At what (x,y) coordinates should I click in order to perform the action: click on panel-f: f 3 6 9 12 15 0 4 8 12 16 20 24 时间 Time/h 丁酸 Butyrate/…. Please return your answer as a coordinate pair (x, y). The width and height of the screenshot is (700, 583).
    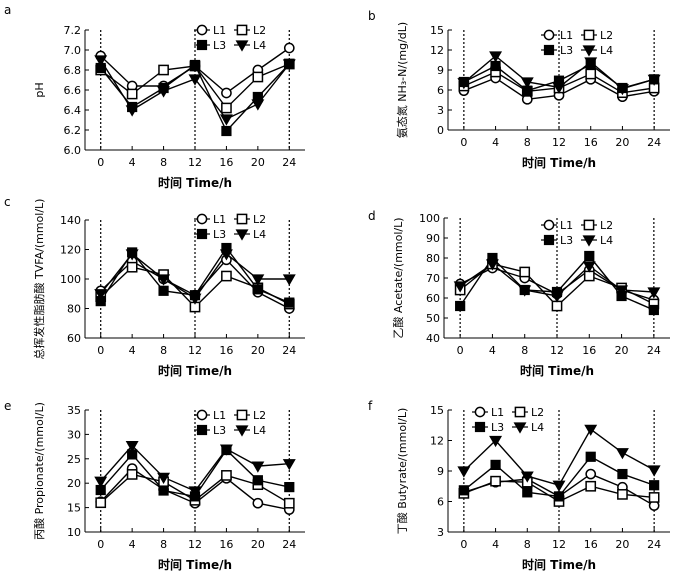
    Looking at the image, I should click on (519, 485).